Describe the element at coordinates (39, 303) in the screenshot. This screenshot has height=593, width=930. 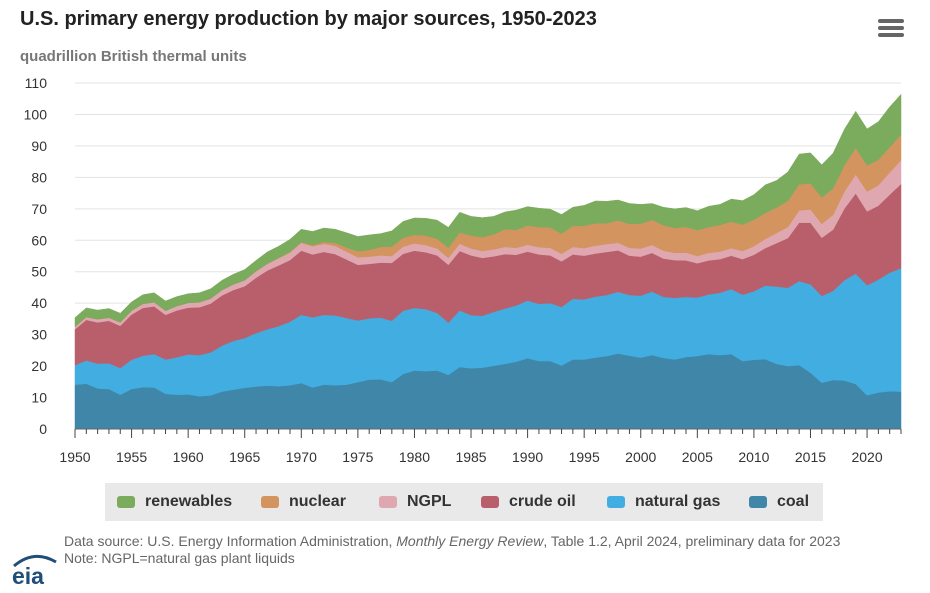
I see `y-tick-label: 40` at that location.